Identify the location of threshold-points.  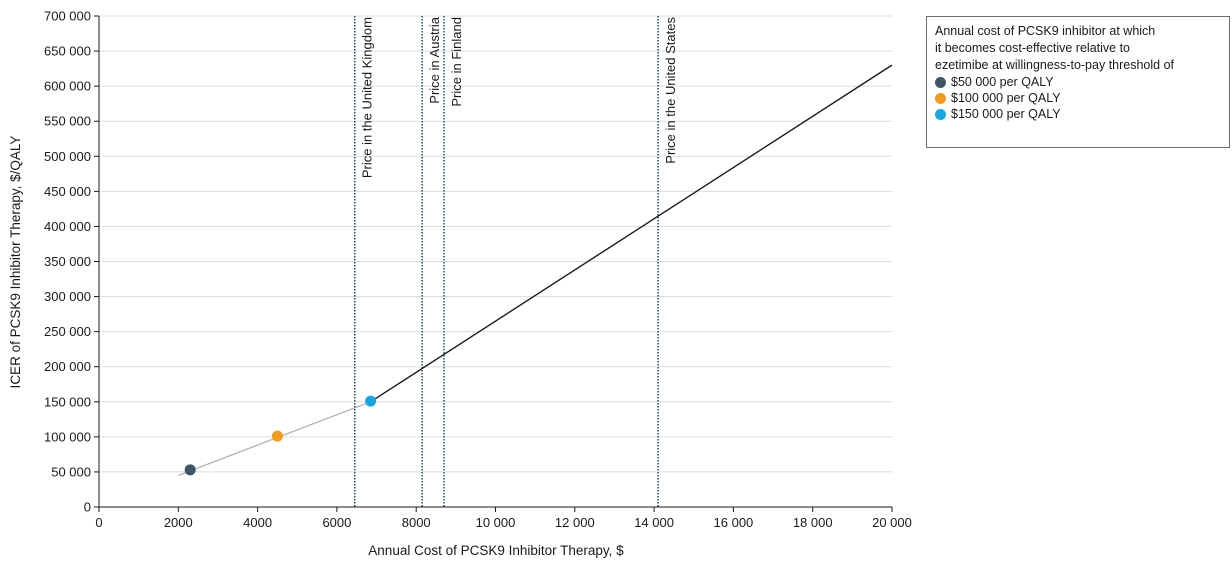
(280, 435).